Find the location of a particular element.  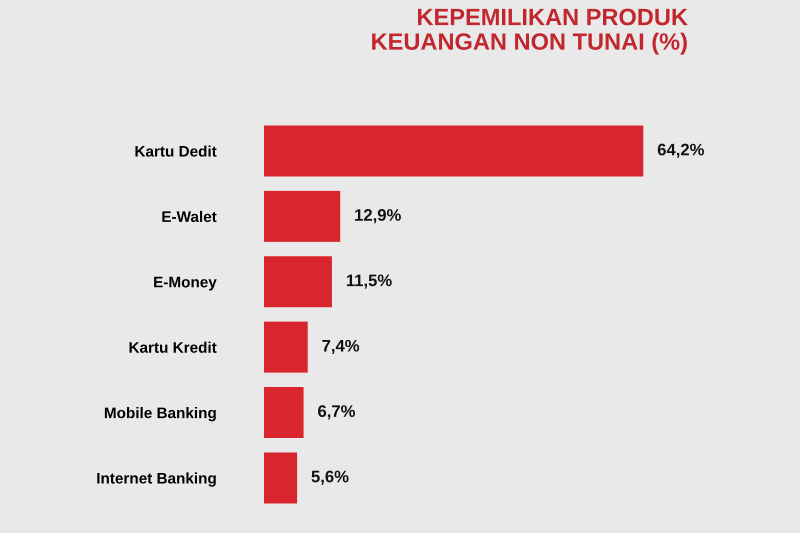

y-tick-label: E-Money is located at coordinates (185, 283).